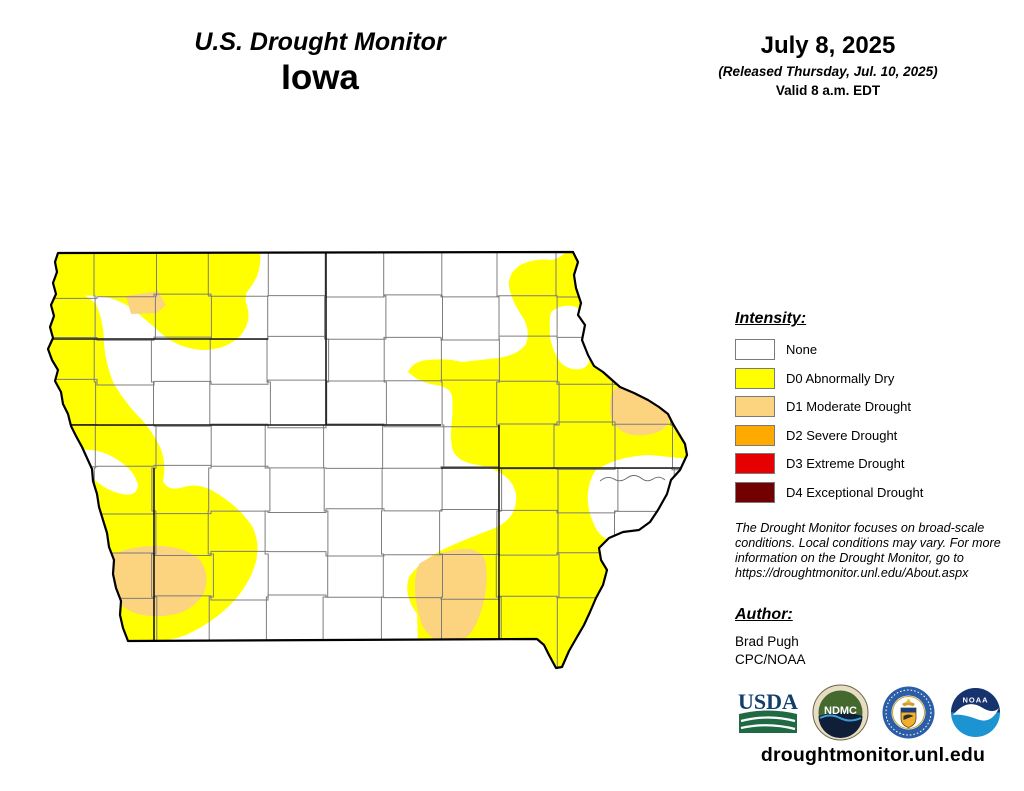 This screenshot has width=1024, height=791. What do you see at coordinates (755, 350) in the screenshot?
I see `legend-swatch-none` at bounding box center [755, 350].